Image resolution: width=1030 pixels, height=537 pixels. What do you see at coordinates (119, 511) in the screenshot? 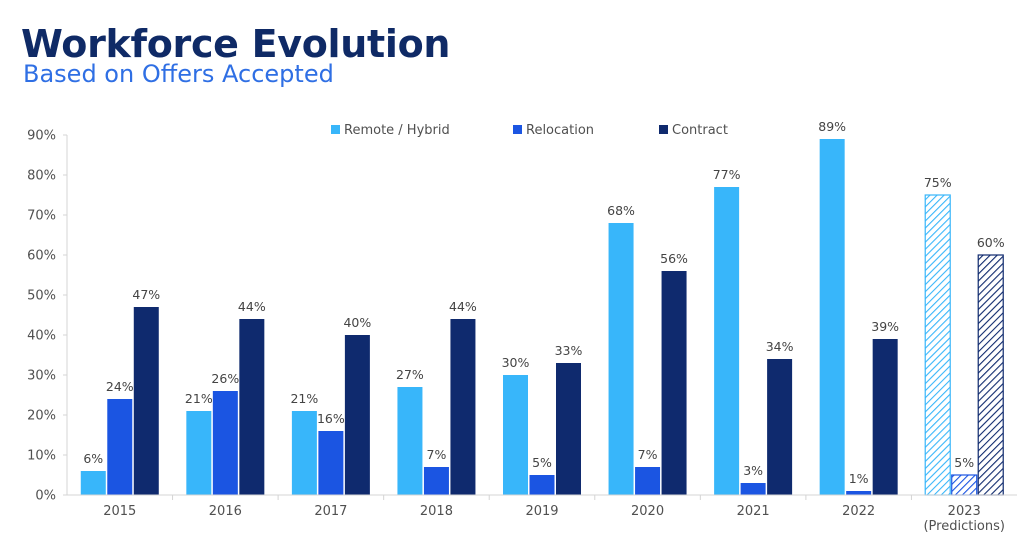
I see `x-tick-label: 2015` at bounding box center [119, 511].